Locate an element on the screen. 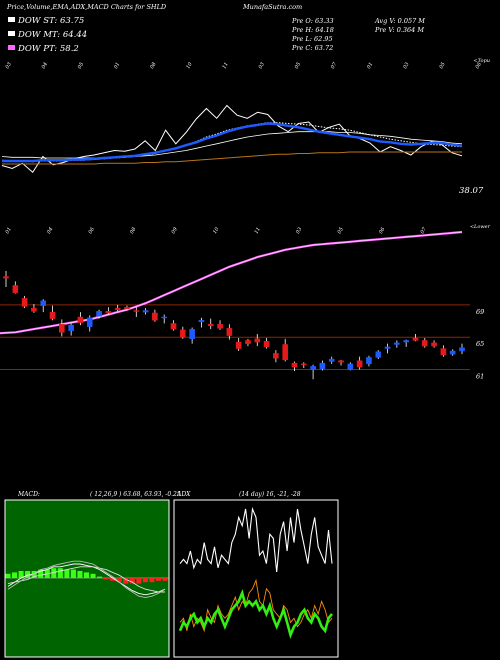  candle-date-label: 07 is located at coordinates (424, 230).